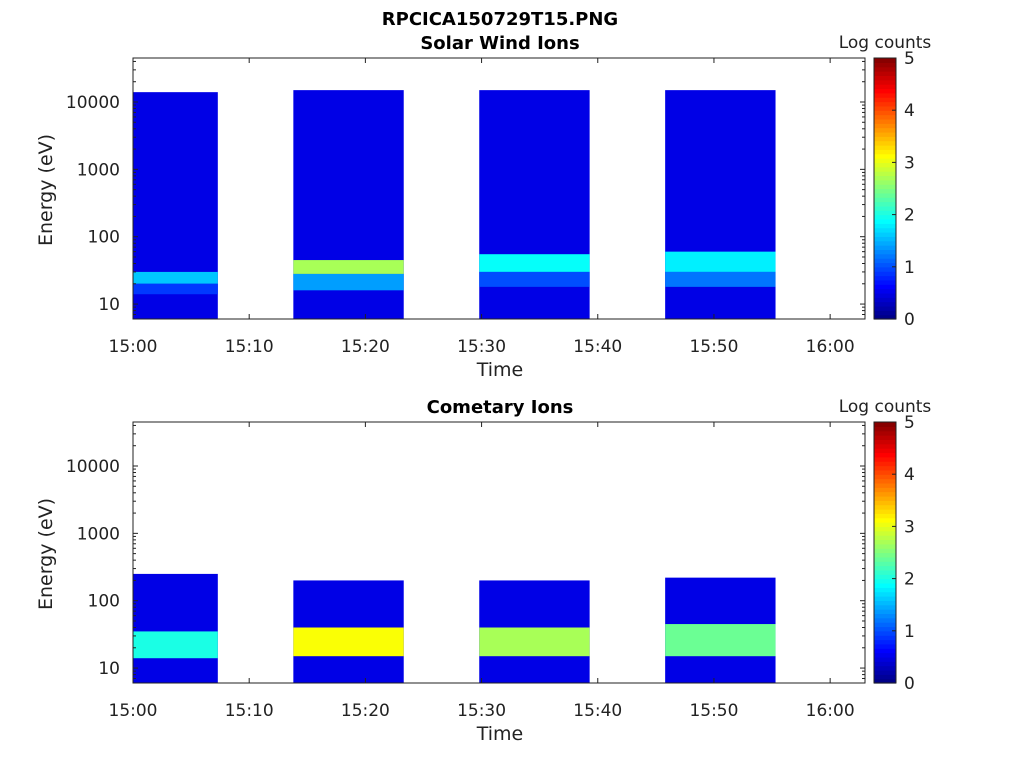  Describe the element at coordinates (133, 347) in the screenshot. I see `x-tick-label: 15:00` at that location.